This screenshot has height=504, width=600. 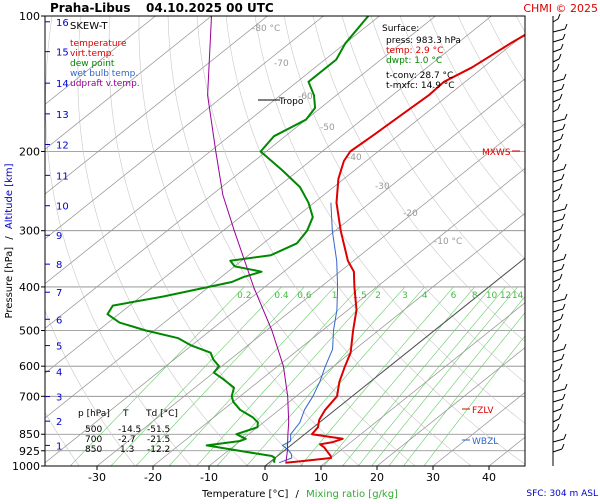 I want to click on sfc-label: SFC: 304 m ASL, so click(x=562, y=494).